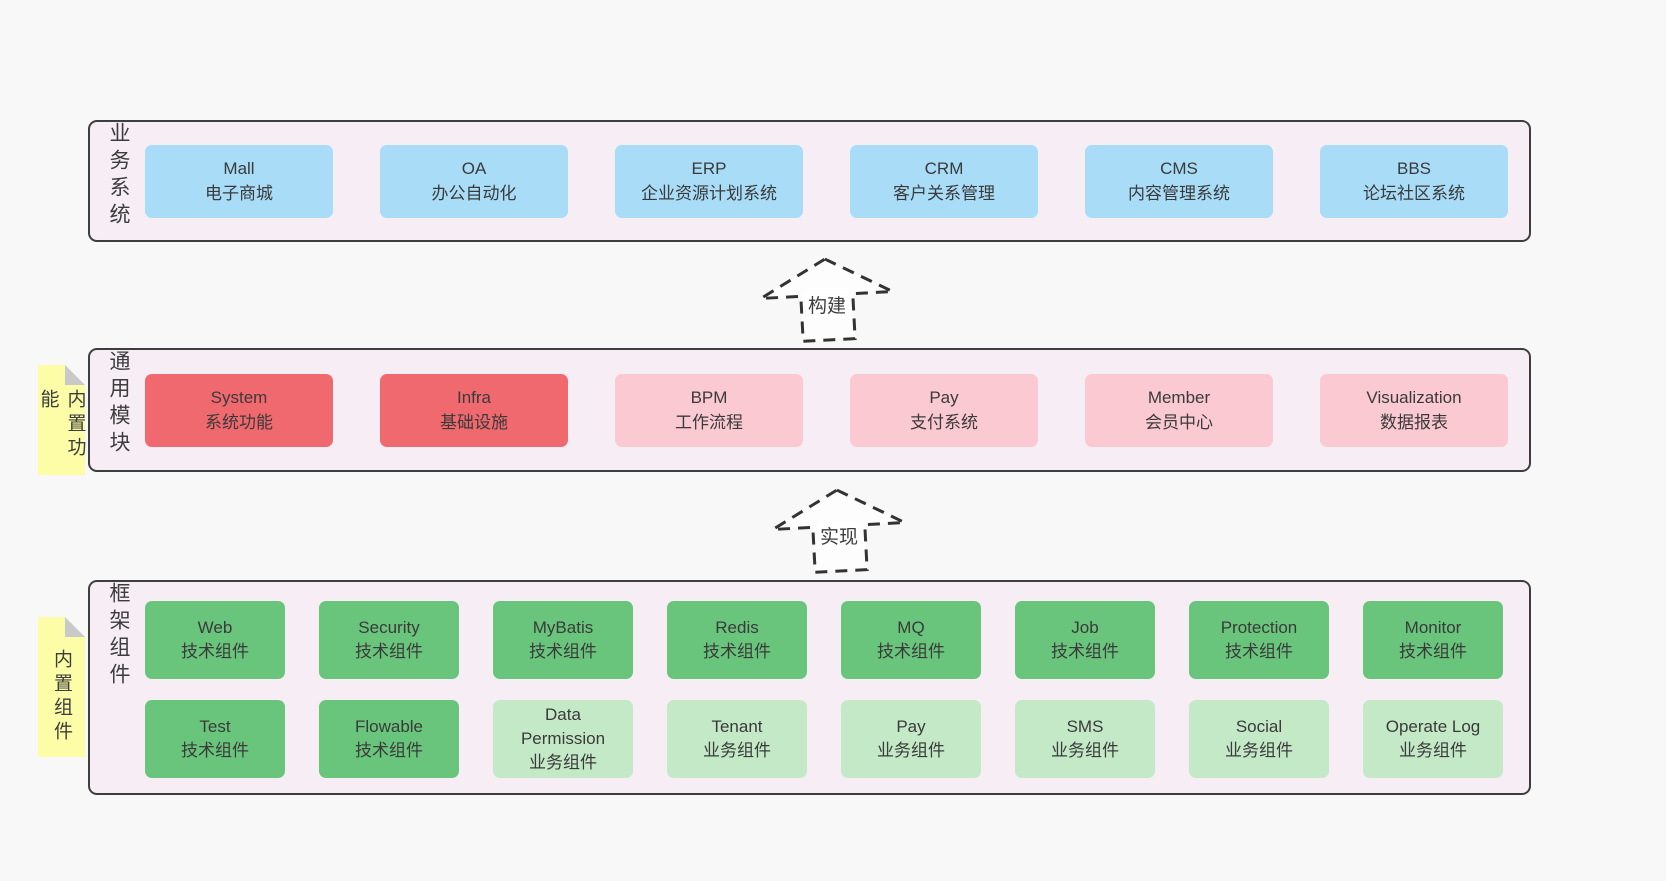  What do you see at coordinates (709, 169) in the screenshot?
I see `box-title: ERP` at bounding box center [709, 169].